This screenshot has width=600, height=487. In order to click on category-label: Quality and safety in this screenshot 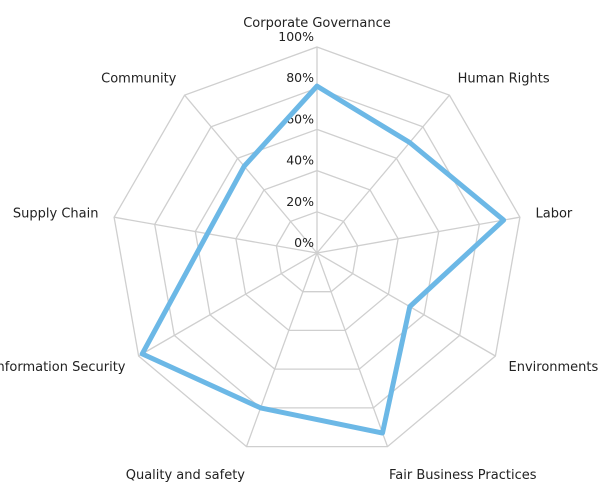, I will do `click(186, 475)`.